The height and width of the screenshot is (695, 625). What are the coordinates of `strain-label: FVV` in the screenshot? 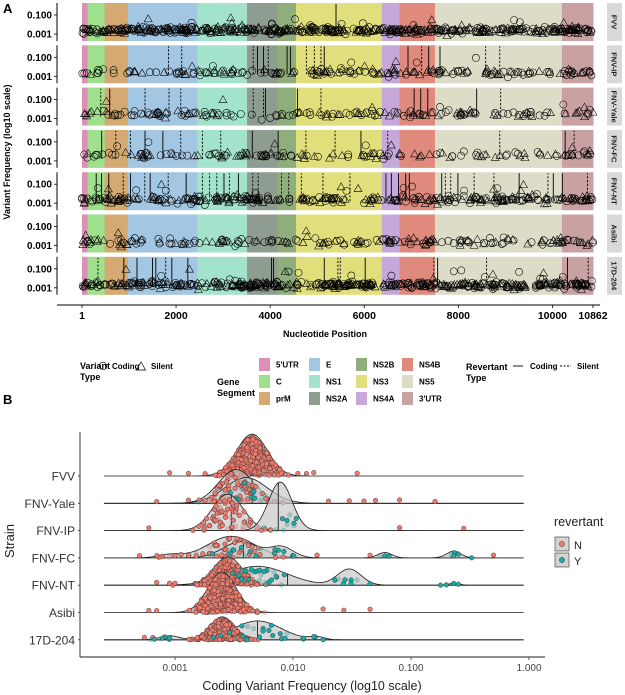 It's located at (63, 477).